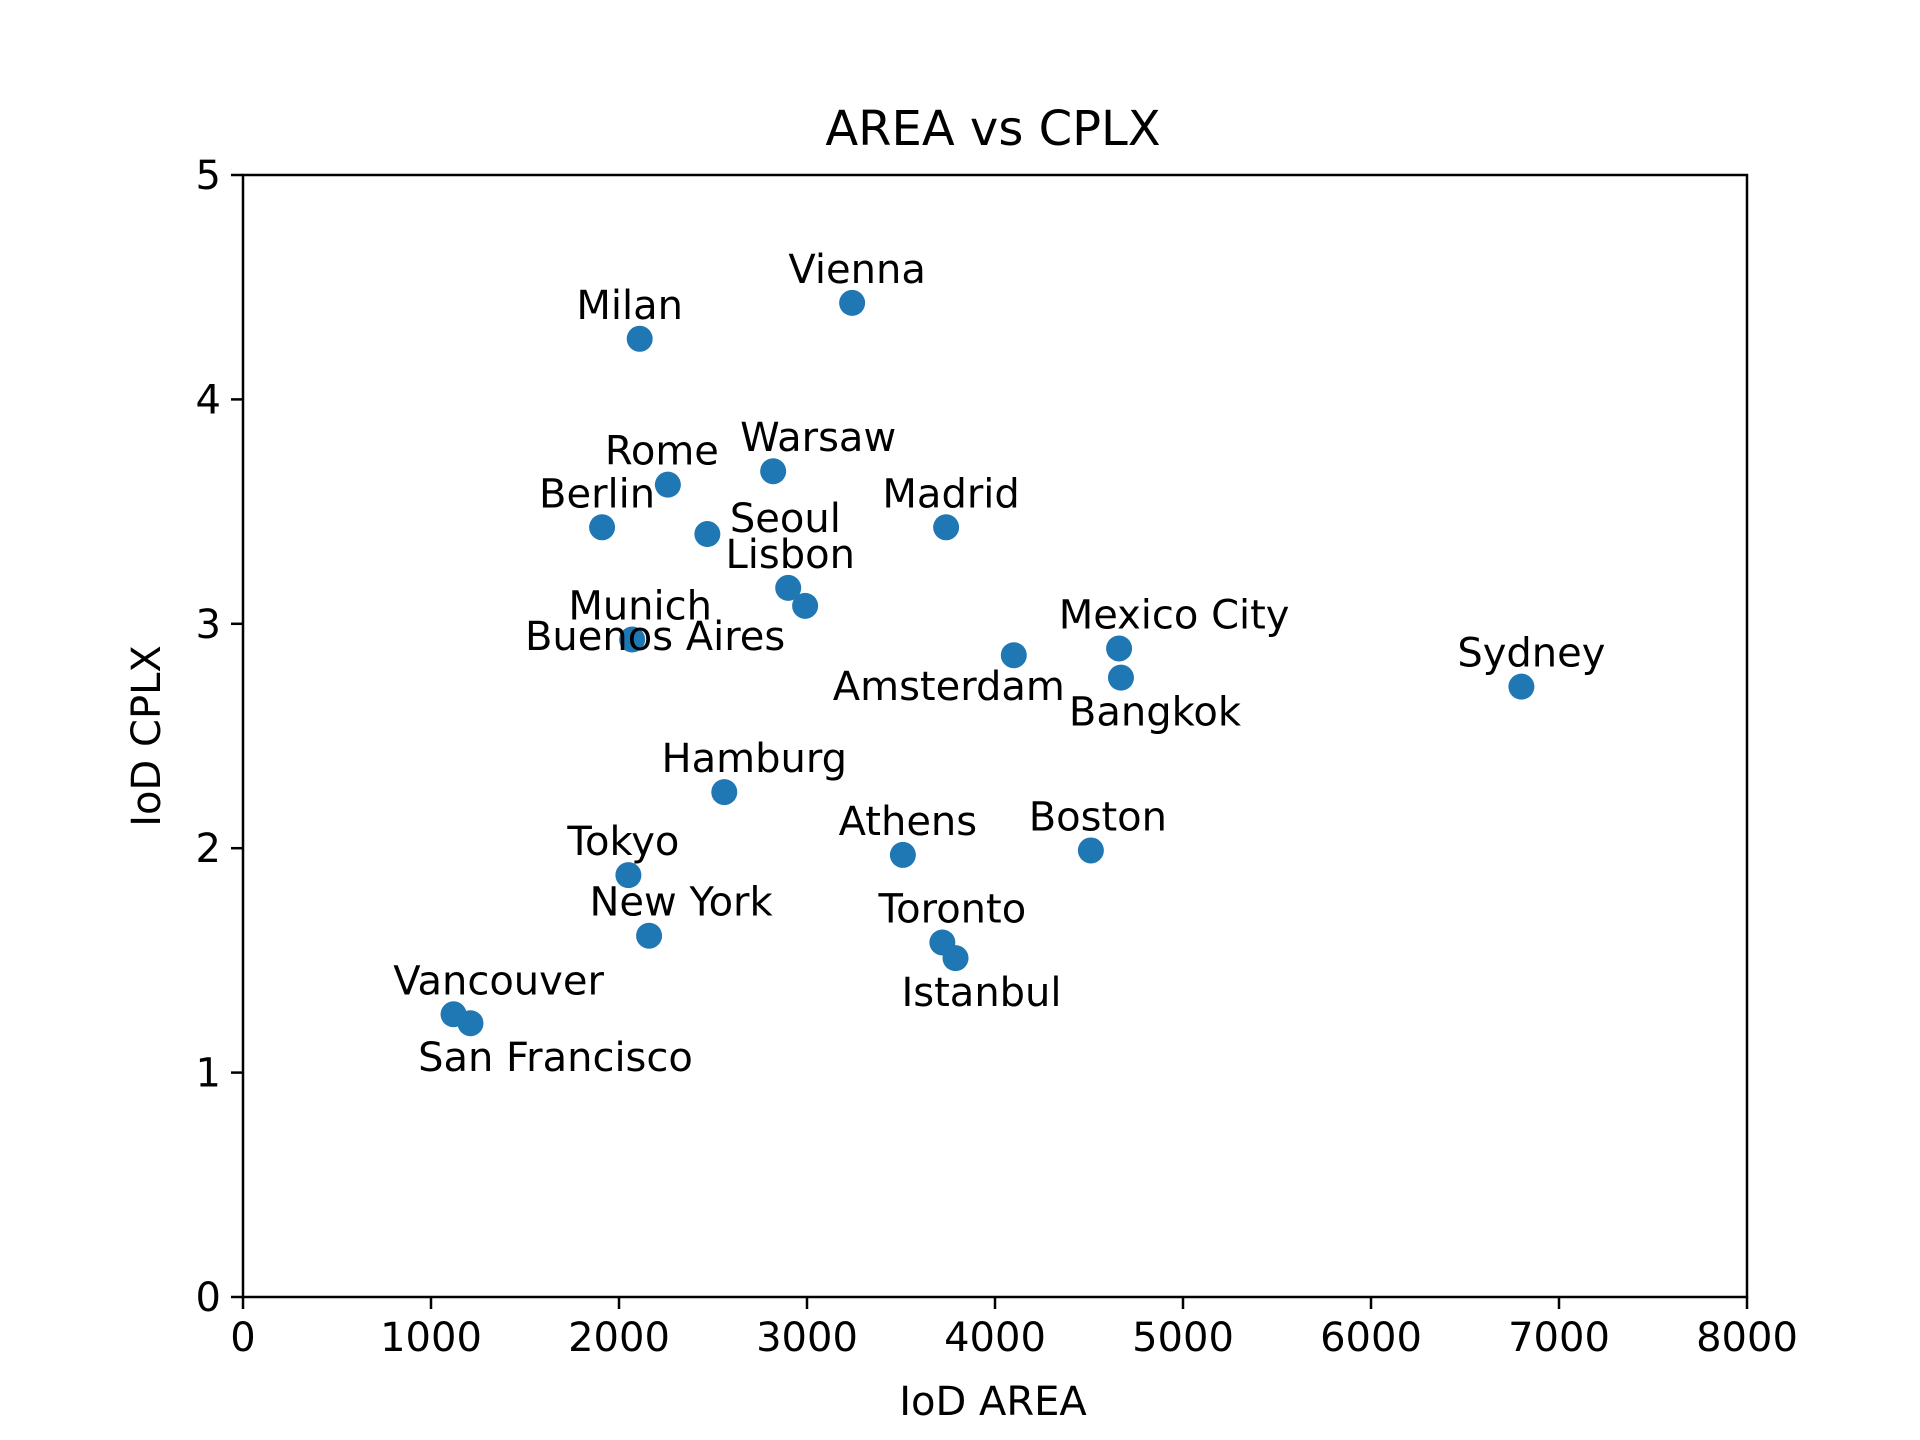  Describe the element at coordinates (754, 759) in the screenshot. I see `point-label: Hamburg` at that location.